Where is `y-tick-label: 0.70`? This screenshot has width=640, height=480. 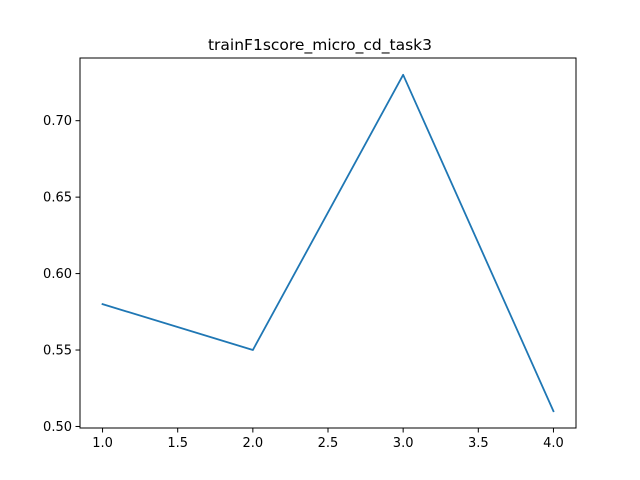
y-tick-label: 0.70 is located at coordinates (57, 121).